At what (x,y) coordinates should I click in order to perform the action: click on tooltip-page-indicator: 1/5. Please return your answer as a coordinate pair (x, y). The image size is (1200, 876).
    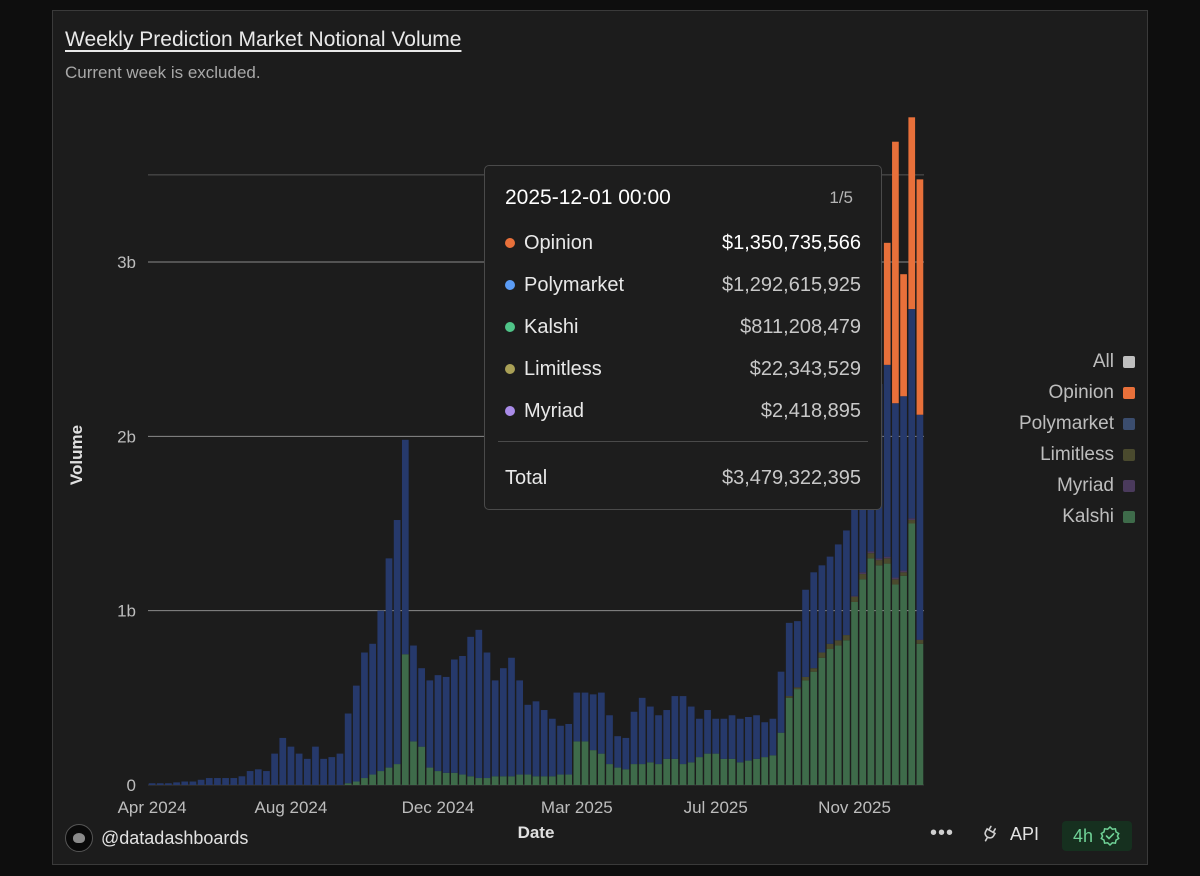
    Looking at the image, I should click on (841, 197).